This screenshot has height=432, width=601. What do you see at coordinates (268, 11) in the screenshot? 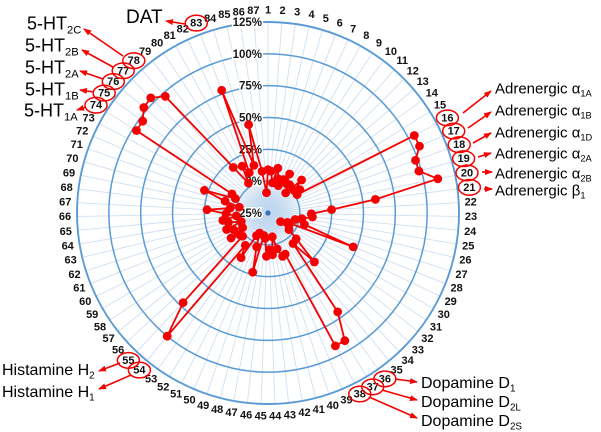
I see `category-label-1: 1` at bounding box center [268, 11].